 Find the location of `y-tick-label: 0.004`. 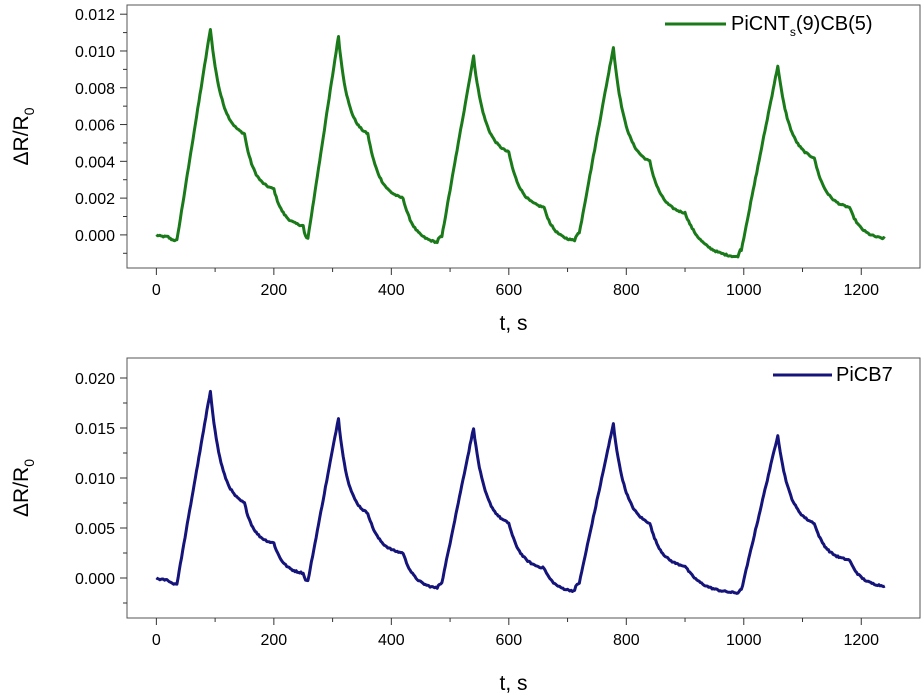

y-tick-label: 0.004 is located at coordinates (95, 162).